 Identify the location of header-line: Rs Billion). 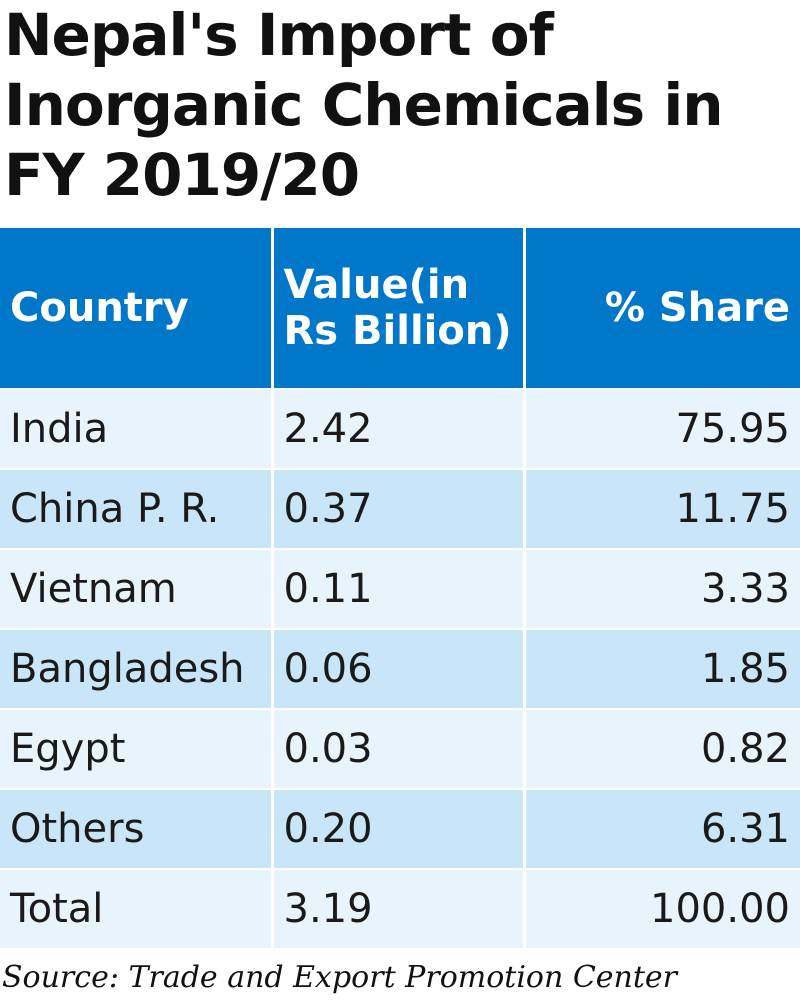
(397, 331).